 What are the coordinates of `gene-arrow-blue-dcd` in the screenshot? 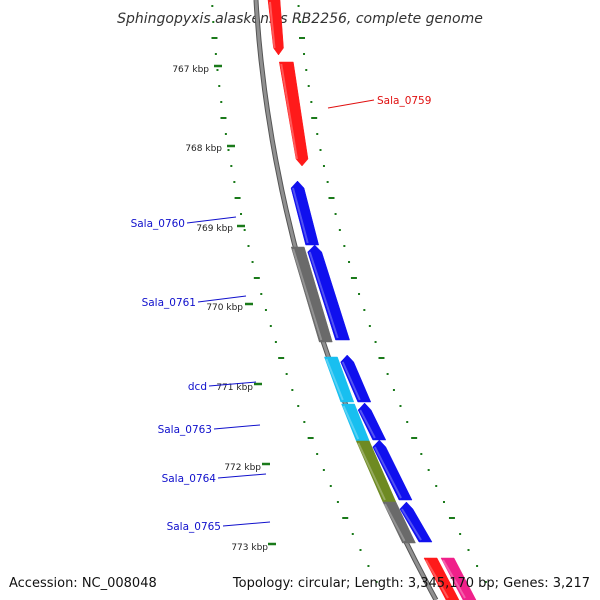 It's located at (356, 378).